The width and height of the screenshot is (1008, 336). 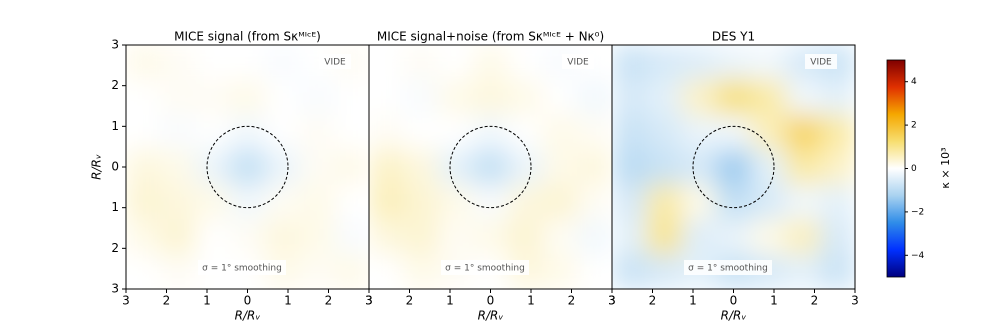 What do you see at coordinates (97, 167) in the screenshot?
I see `y-axis-label: R/Rᵥ` at bounding box center [97, 167].